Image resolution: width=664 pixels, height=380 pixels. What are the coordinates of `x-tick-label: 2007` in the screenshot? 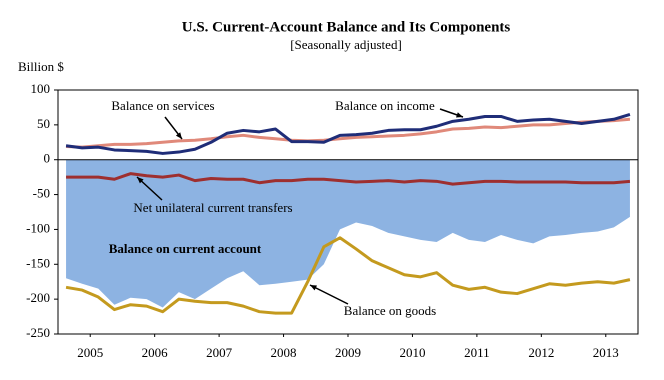 It's located at (219, 352).